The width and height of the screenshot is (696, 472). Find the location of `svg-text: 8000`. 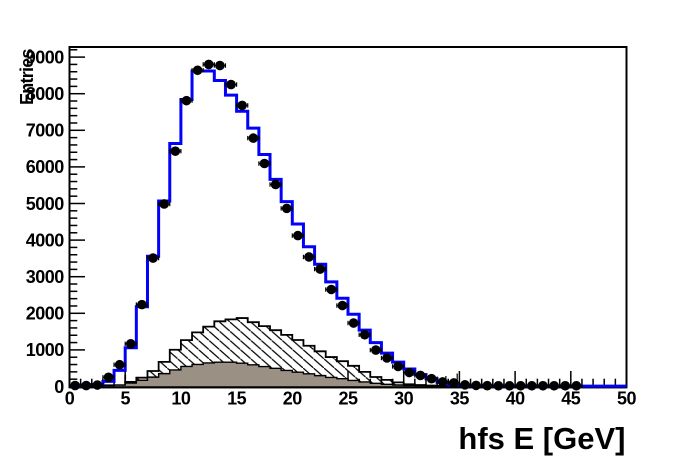

svg-text: 8000 is located at coordinates (45, 94).